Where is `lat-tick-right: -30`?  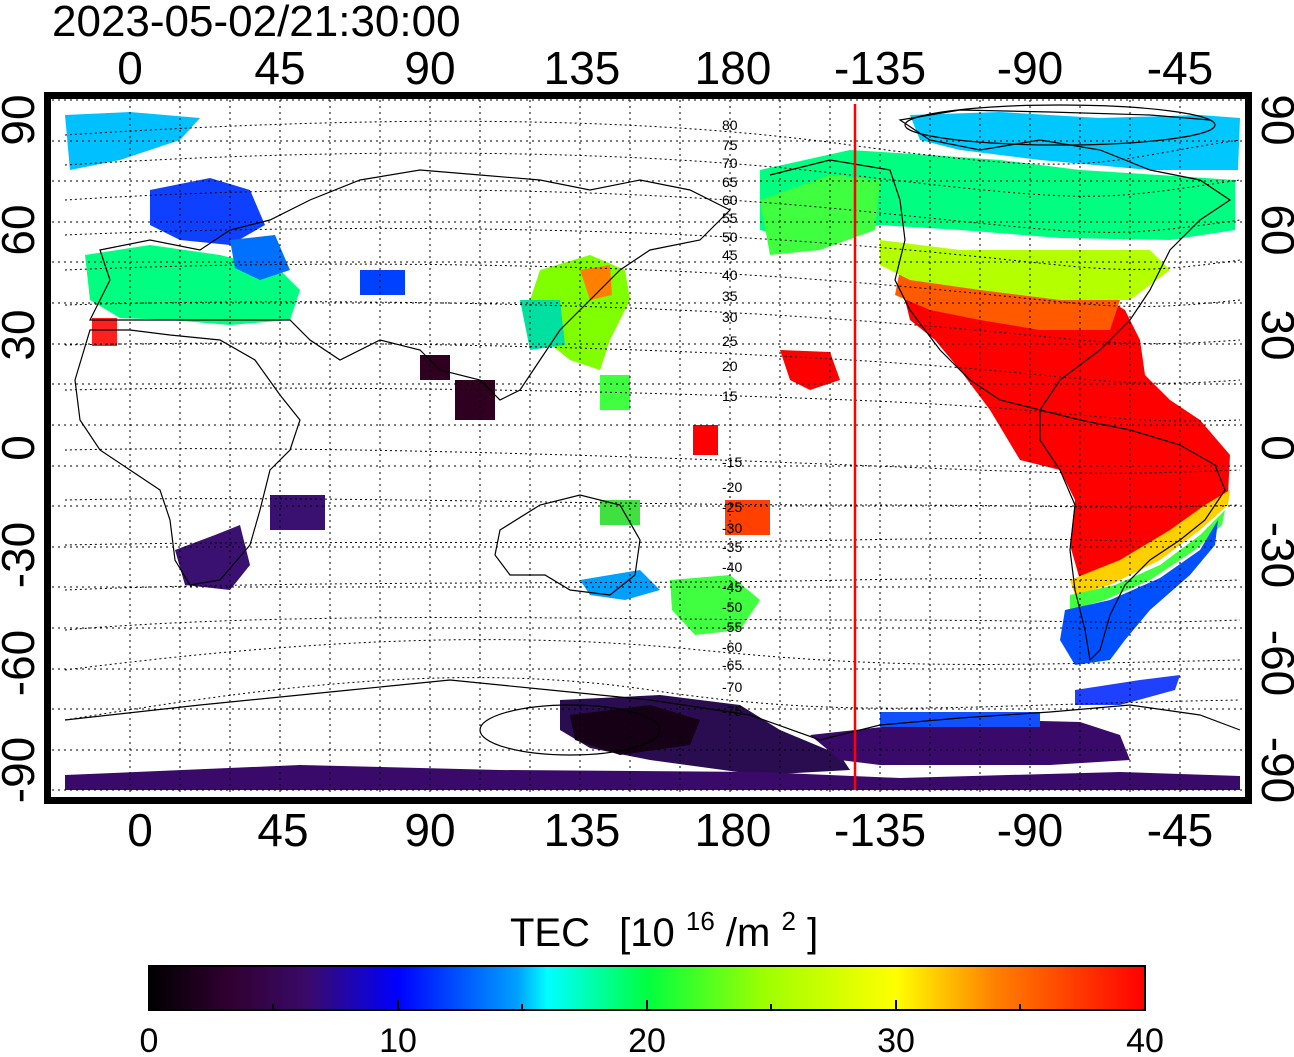
lat-tick-right: -30 is located at coordinates (1273, 555).